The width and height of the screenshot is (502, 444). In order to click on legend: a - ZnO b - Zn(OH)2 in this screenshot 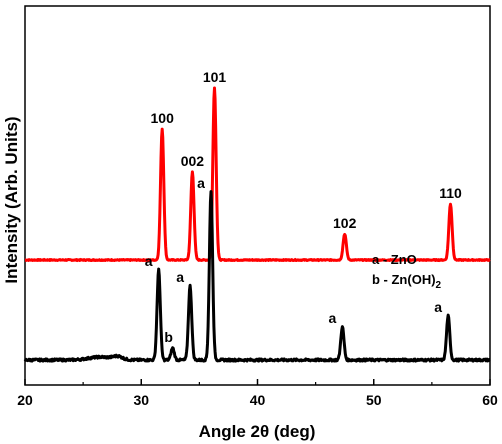, I will do `click(407, 271)`.